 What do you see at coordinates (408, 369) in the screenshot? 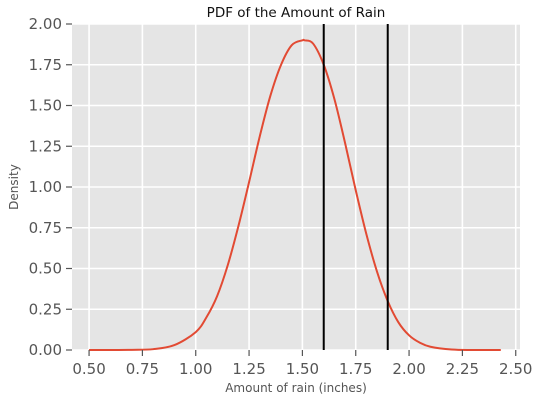
I see `x-tick-label: 2.00` at bounding box center [408, 369].